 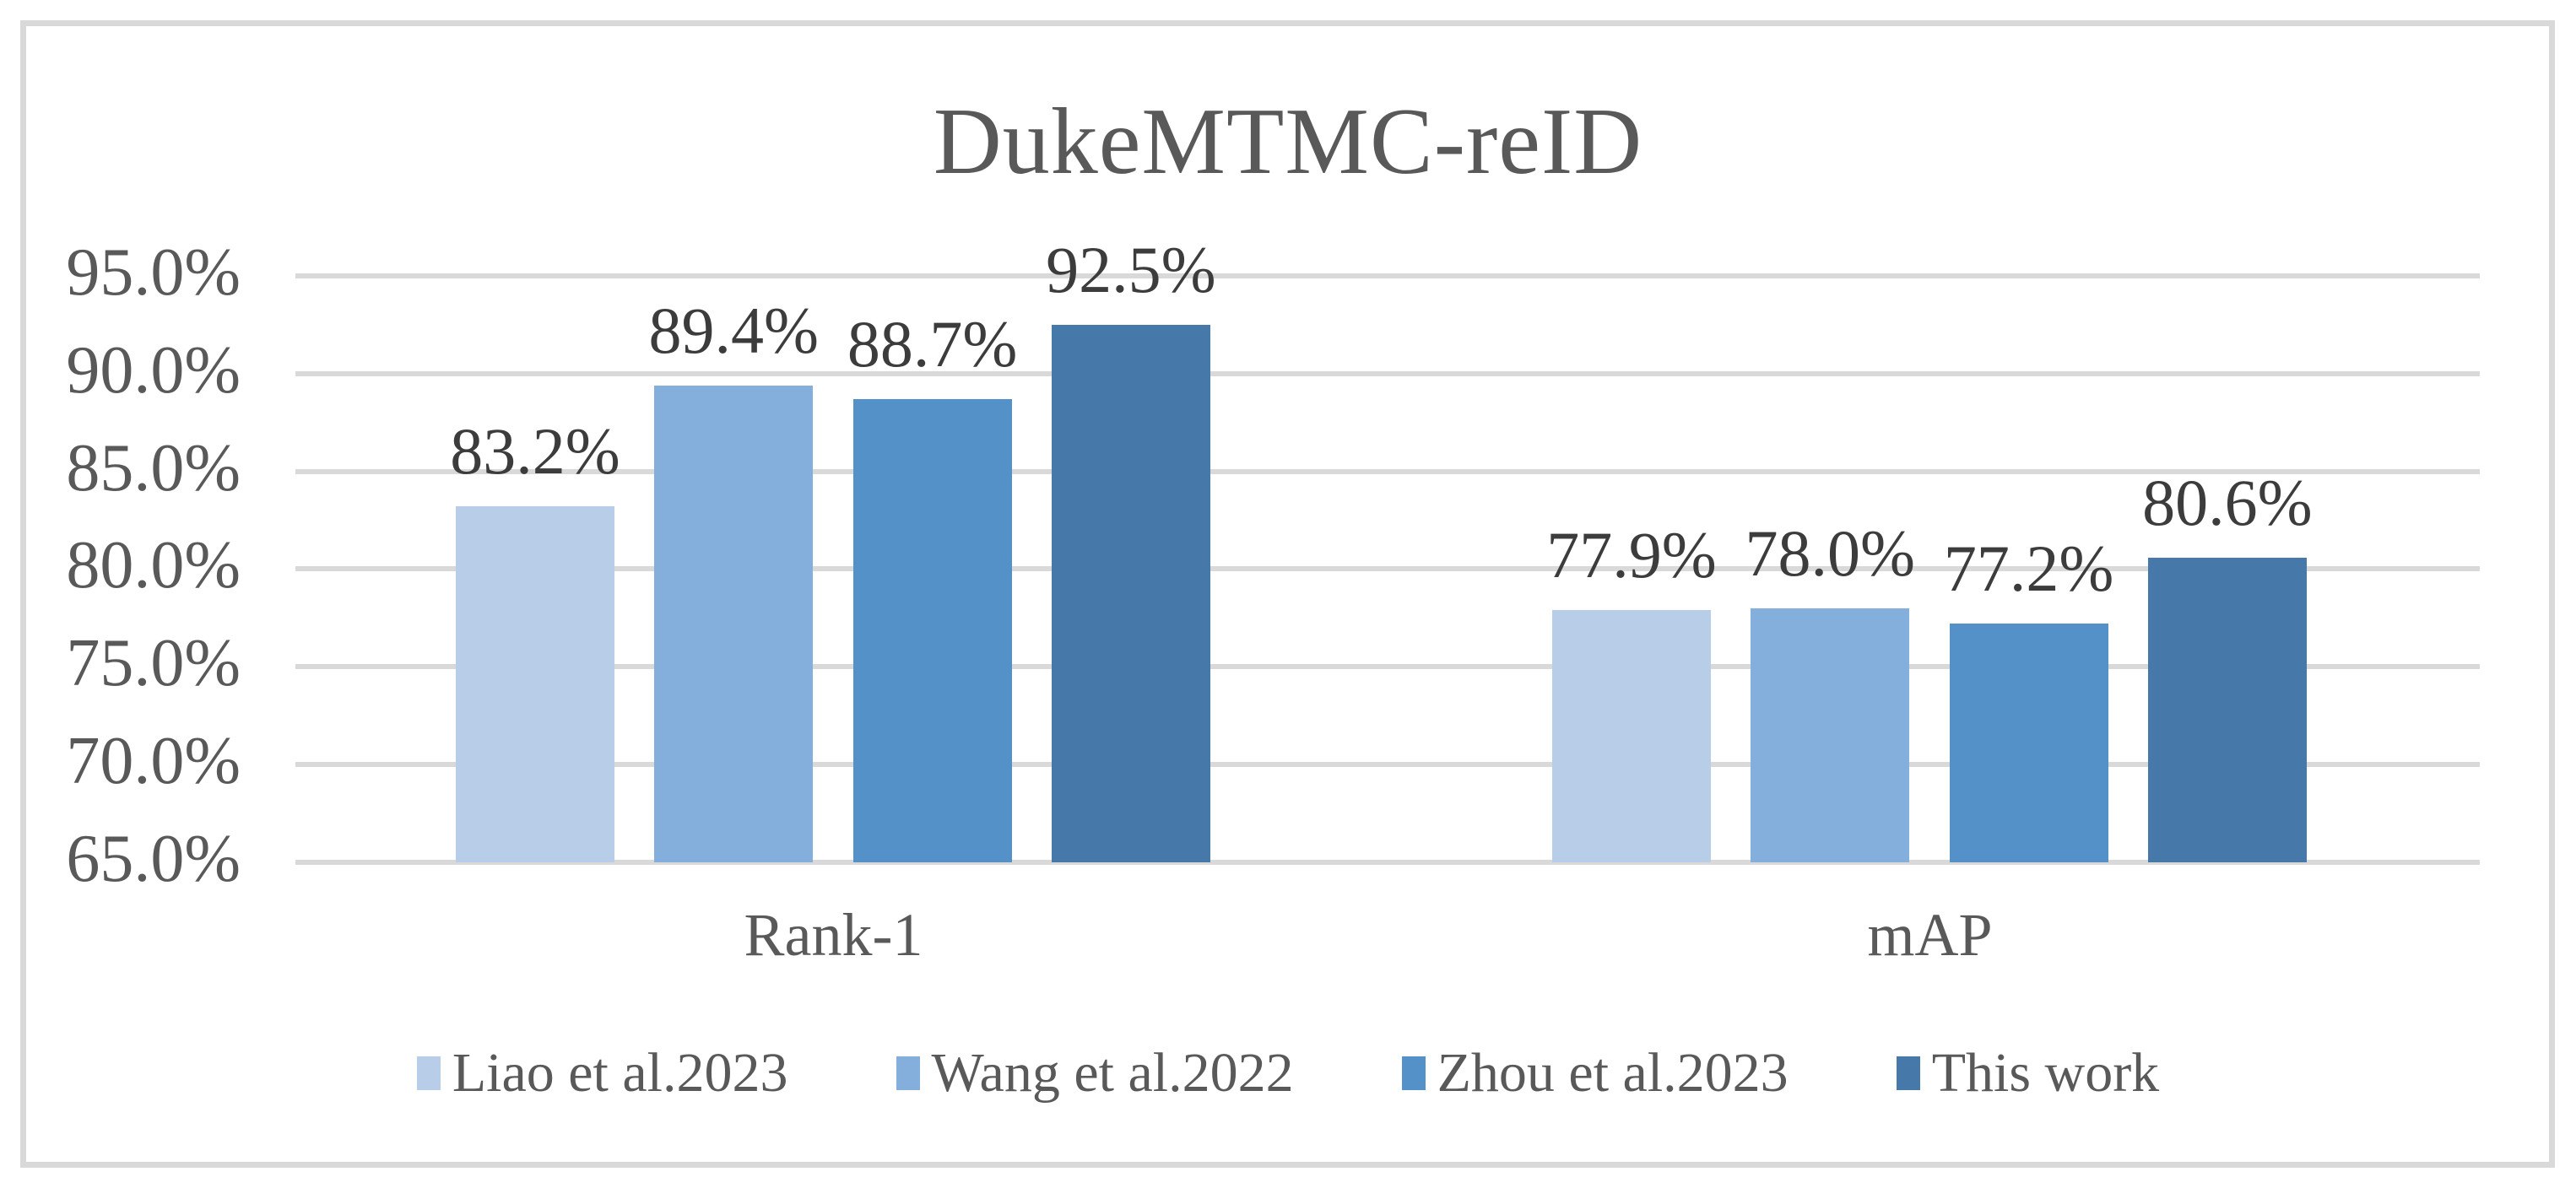 What do you see at coordinates (535, 451) in the screenshot?
I see `bar-value-label: 83.2%` at bounding box center [535, 451].